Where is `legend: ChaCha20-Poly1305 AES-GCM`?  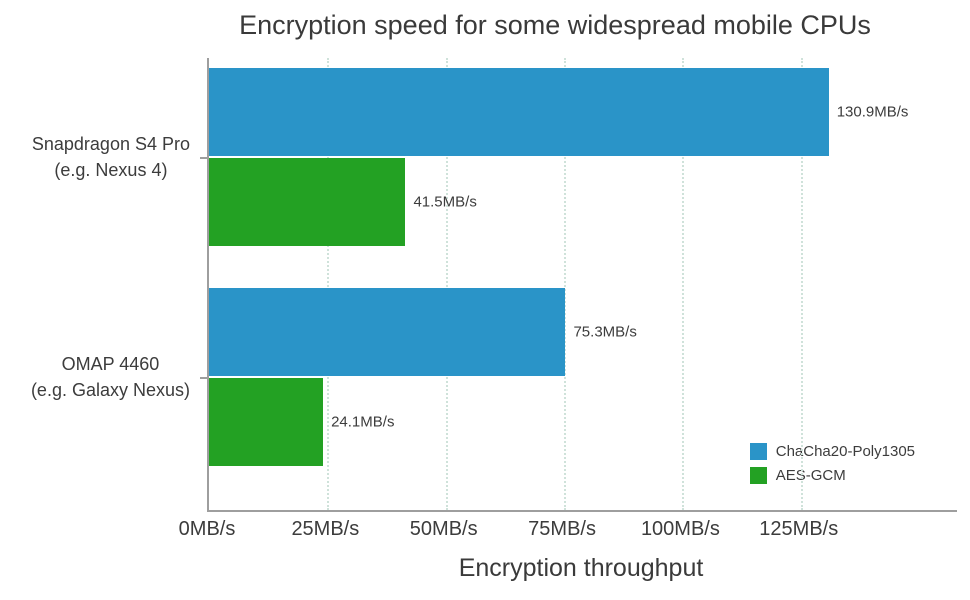
legend: ChaCha20-Poly1305 AES-GCM is located at coordinates (832, 463).